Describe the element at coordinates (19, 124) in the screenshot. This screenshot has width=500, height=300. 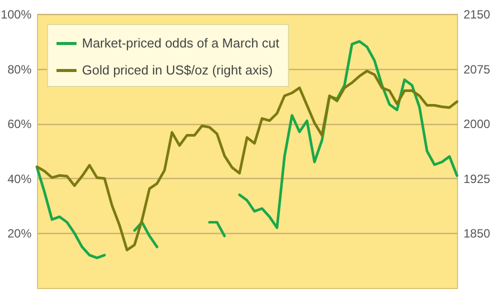
I see `y-tick-label: 60%` at that location.